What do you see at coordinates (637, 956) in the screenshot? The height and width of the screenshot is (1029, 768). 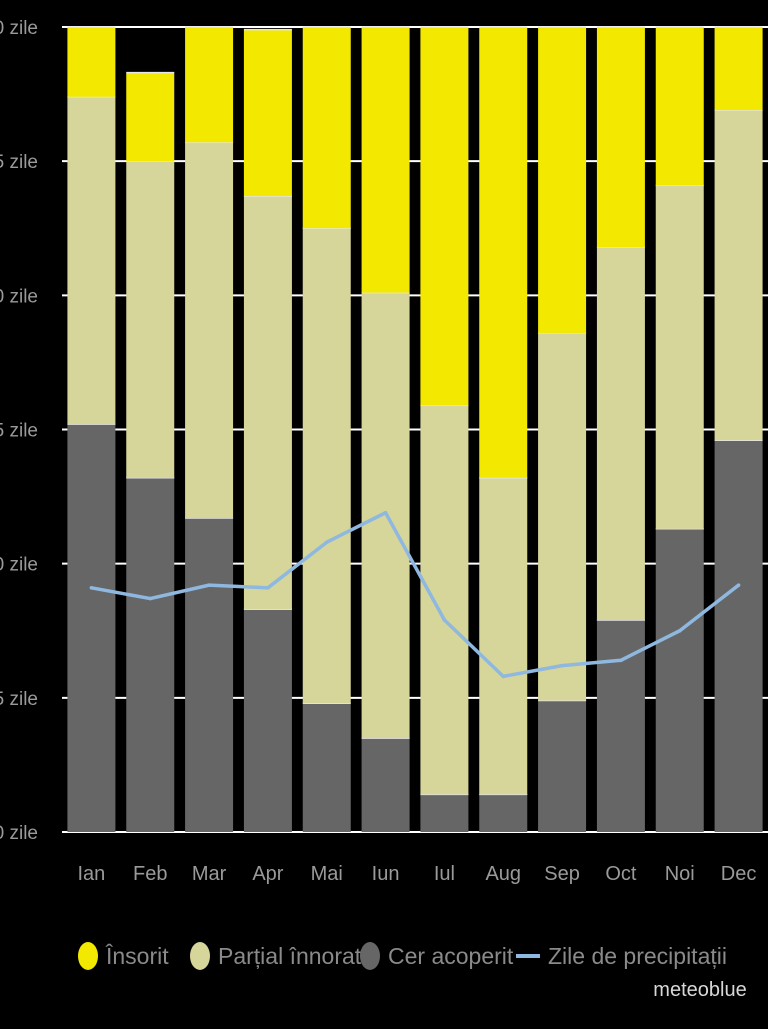 I see `legend-label: Zile de precipitații` at bounding box center [637, 956].